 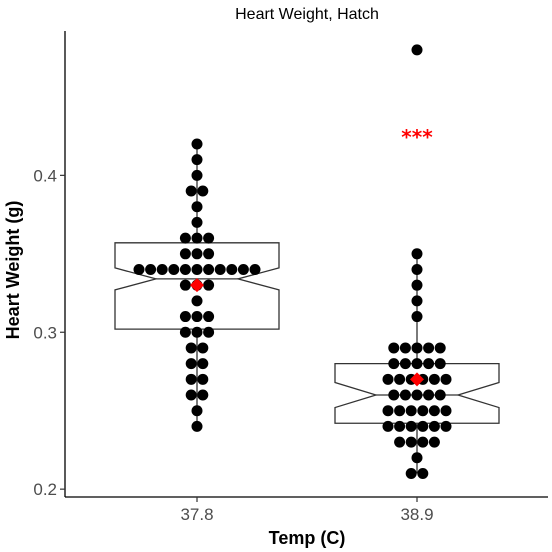 What do you see at coordinates (416, 514) in the screenshot?
I see `x-tick-label: 38.9` at bounding box center [416, 514].